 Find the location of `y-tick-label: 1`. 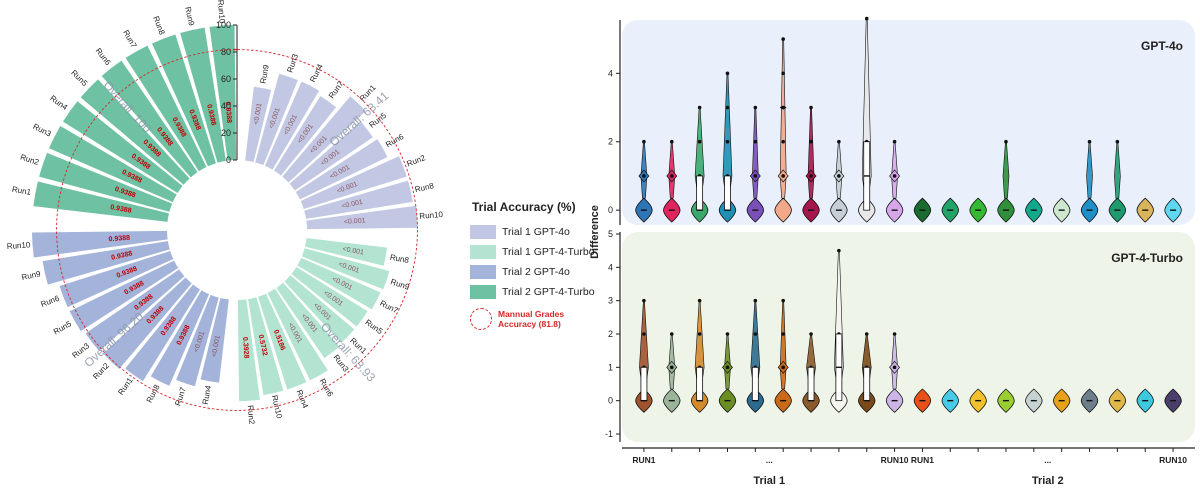

y-tick-label: 1 is located at coordinates (610, 367).